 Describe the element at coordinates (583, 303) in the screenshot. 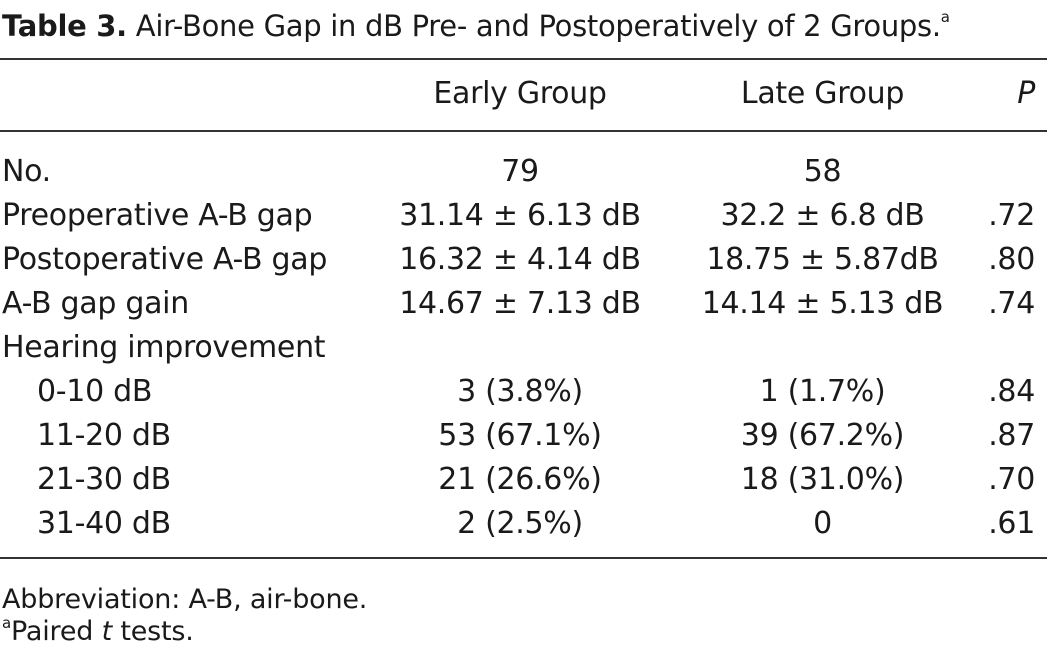

I see `early-sd: 7.13 dB` at that location.